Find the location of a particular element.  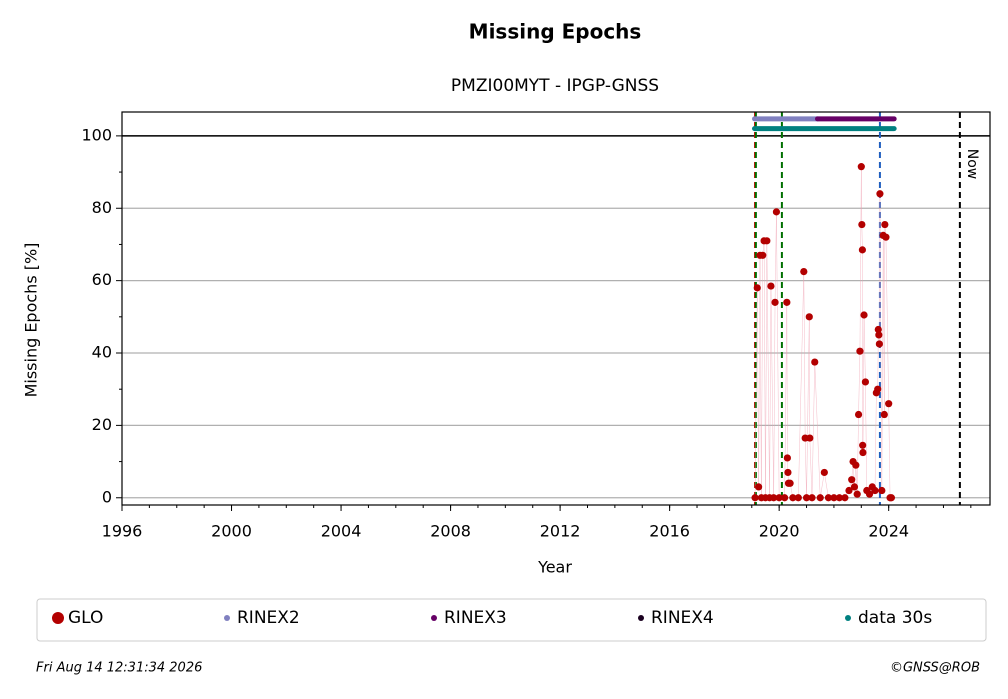

footer-credit: ©GNSS@ROB is located at coordinates (935, 668).